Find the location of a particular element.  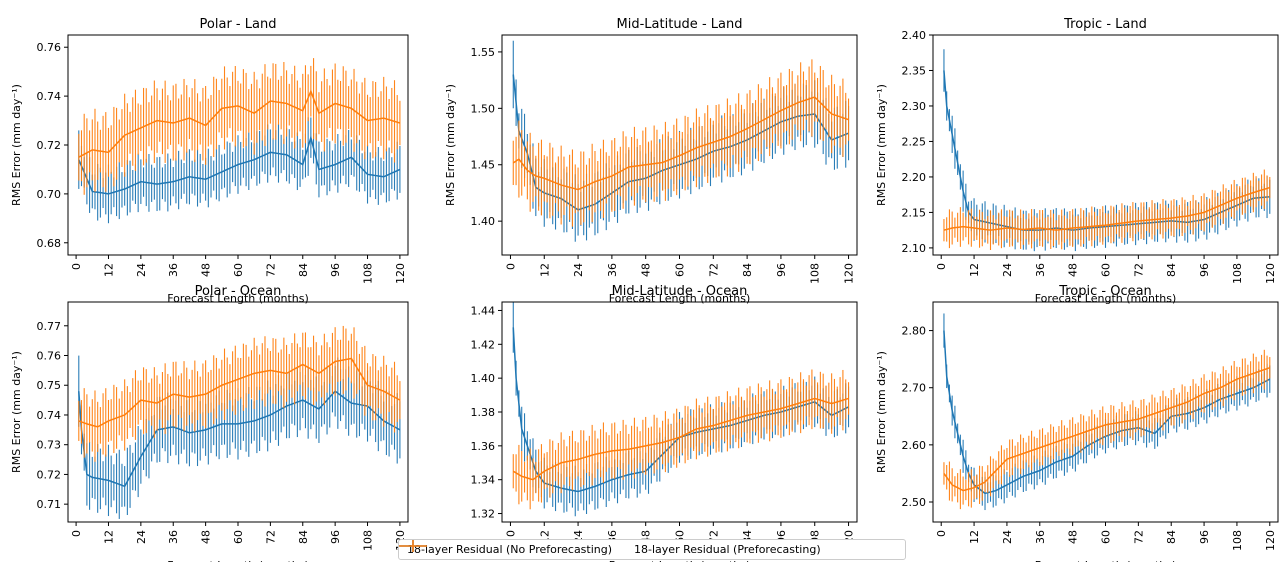

legend-key-orange is located at coordinates (413, 546).